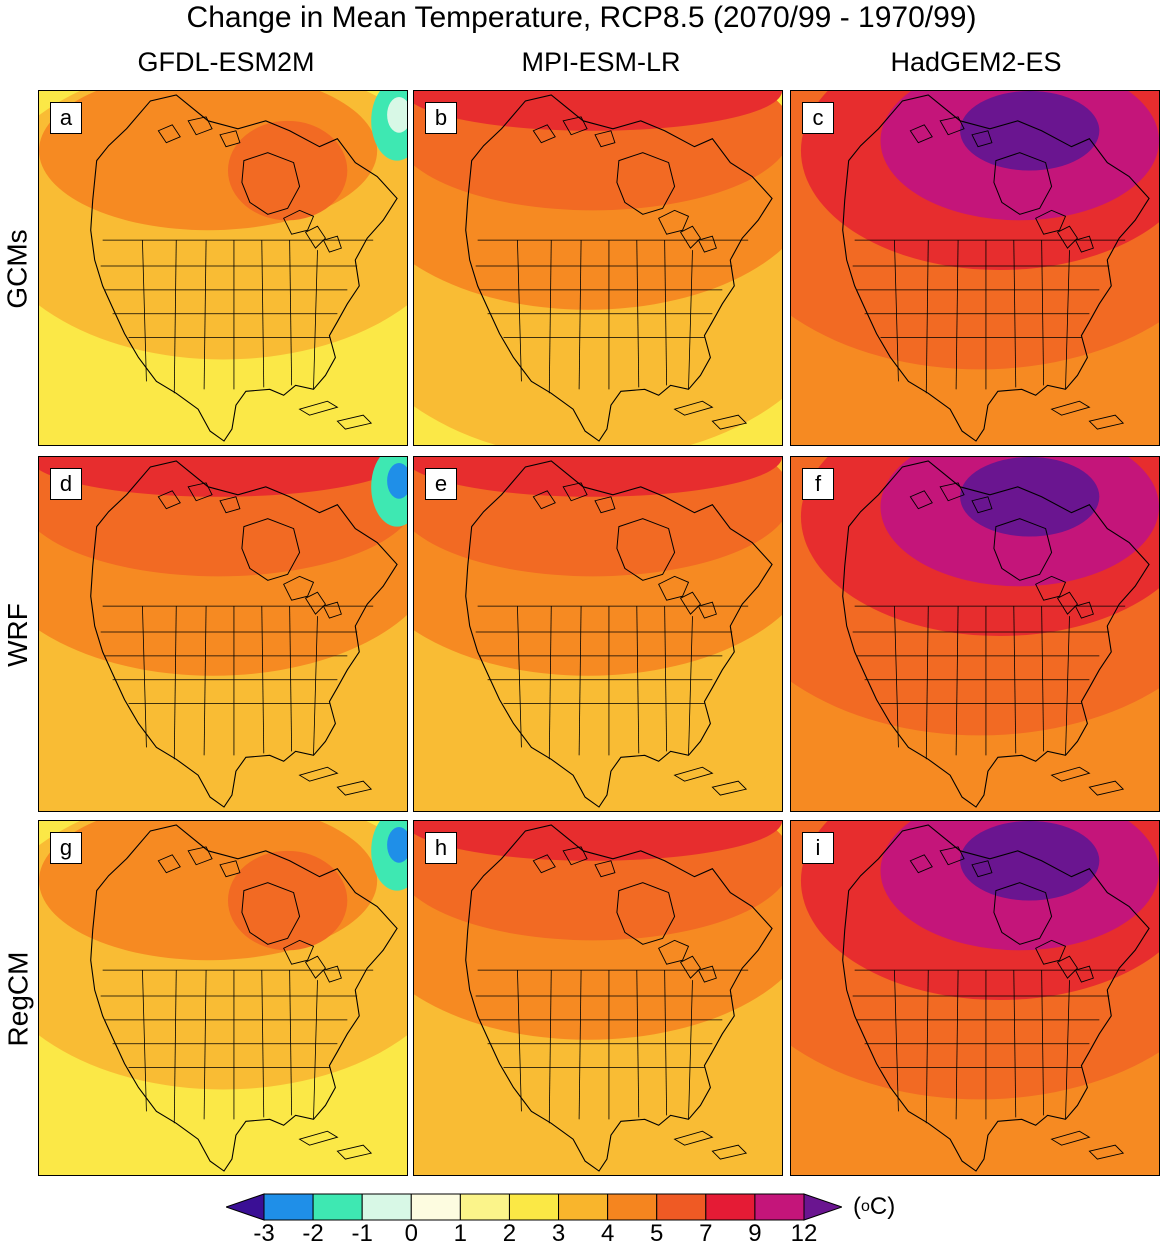 The image size is (1163, 1248). Describe the element at coordinates (226, 62) in the screenshot. I see `column-header-gfdl: GFDL-ESM2M` at that location.